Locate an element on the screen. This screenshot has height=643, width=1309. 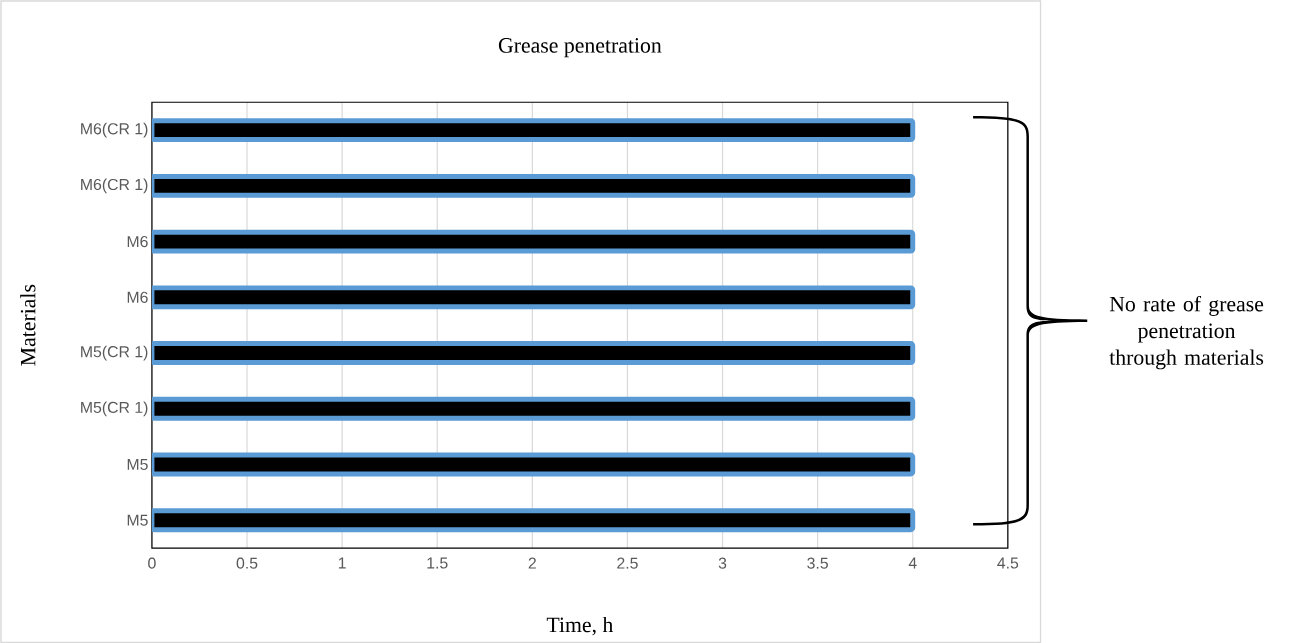
y-axis-title: Materials is located at coordinates (28, 325).